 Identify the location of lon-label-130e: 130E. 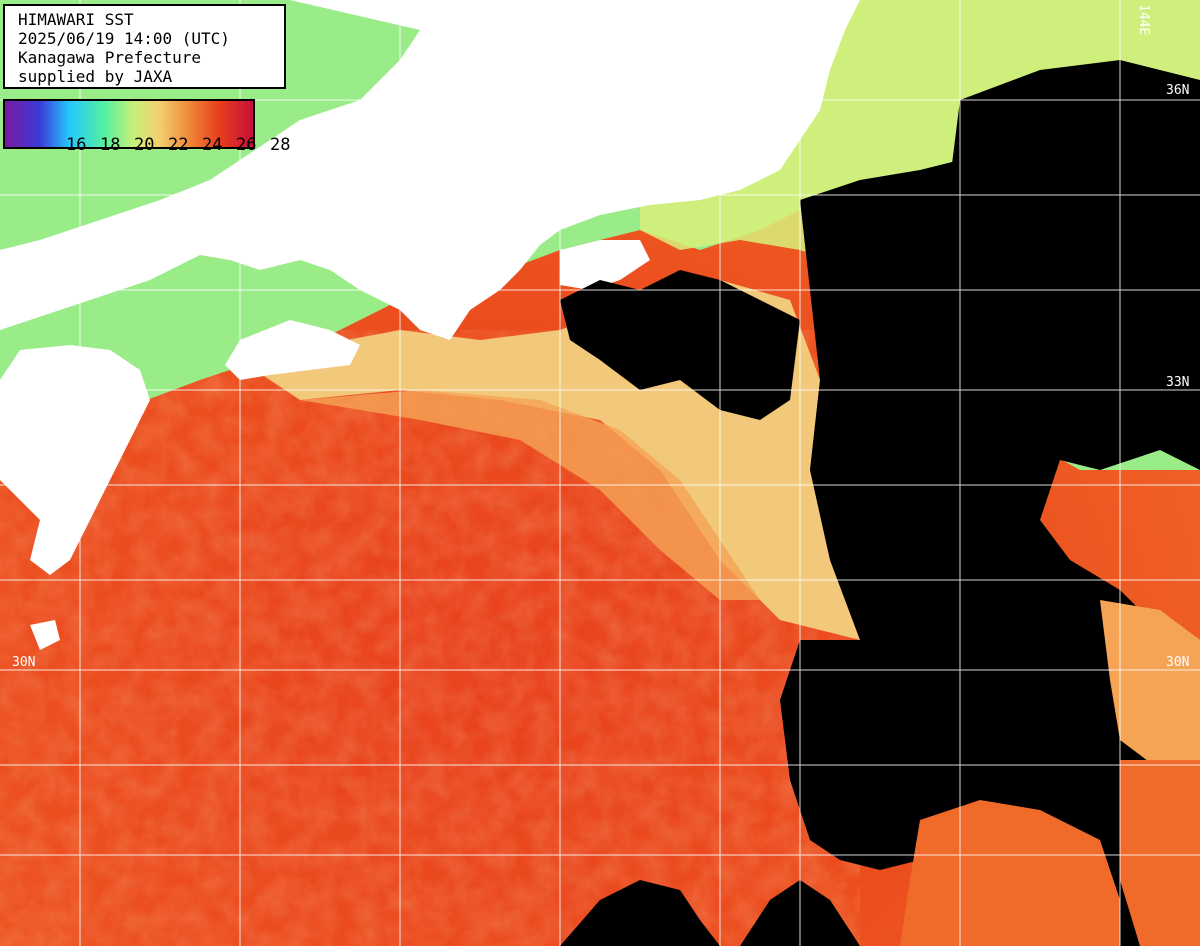
(499, 19).